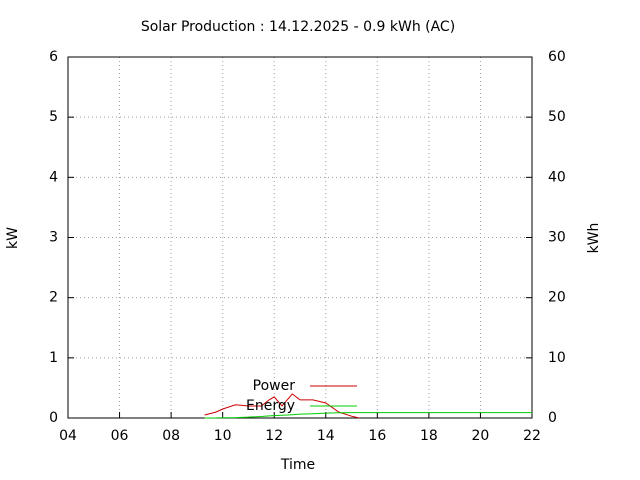 This screenshot has height=480, width=640. Describe the element at coordinates (557, 238) in the screenshot. I see `y2-tick-label: 30` at that location.